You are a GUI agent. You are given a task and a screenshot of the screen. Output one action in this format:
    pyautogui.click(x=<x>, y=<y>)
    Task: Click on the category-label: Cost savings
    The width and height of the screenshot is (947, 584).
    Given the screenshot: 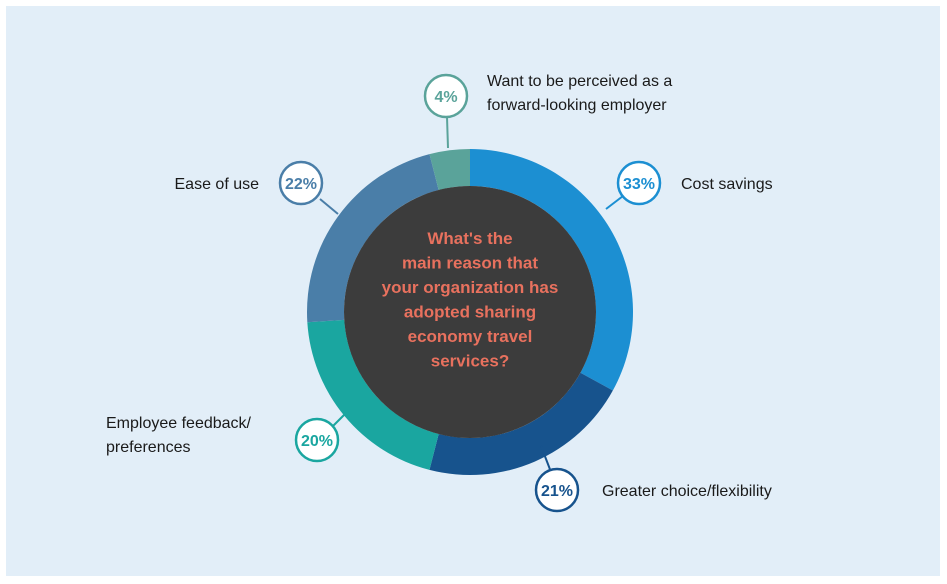 What is the action you would take?
    pyautogui.click(x=727, y=184)
    